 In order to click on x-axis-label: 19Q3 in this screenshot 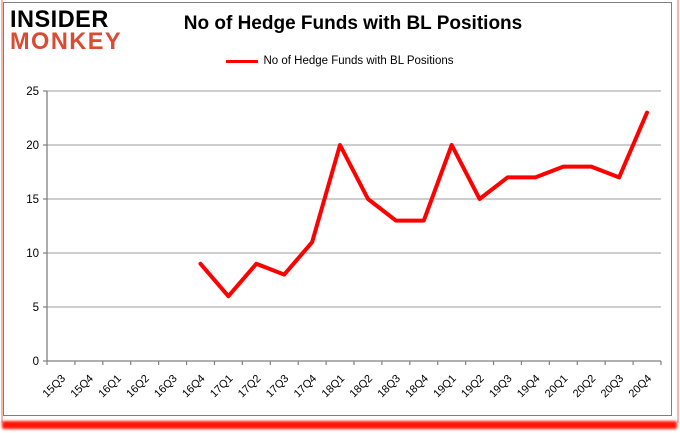, I will do `click(501, 387)`.